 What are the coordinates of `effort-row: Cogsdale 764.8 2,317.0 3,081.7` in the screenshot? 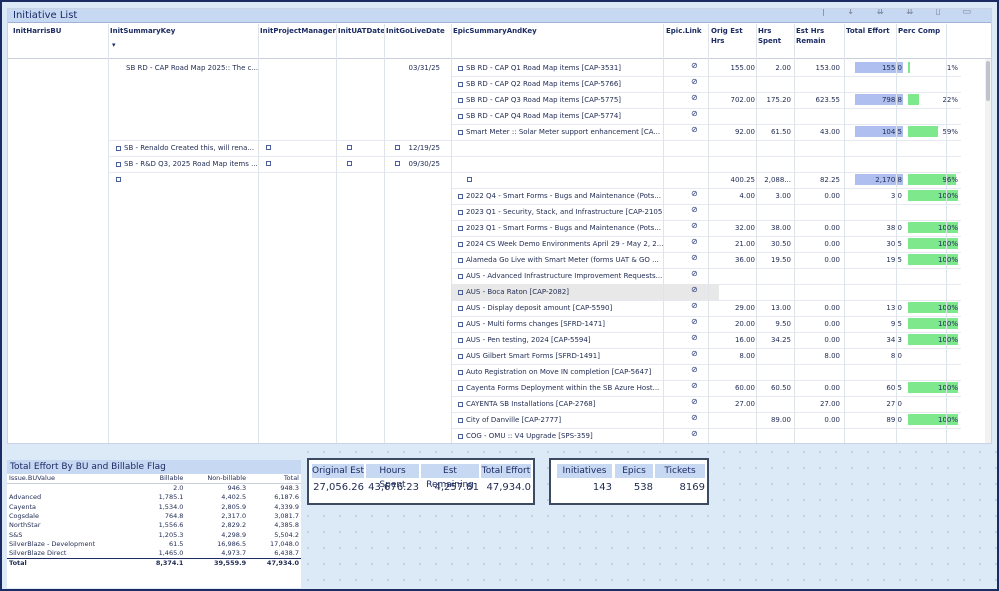 It's located at (154, 516).